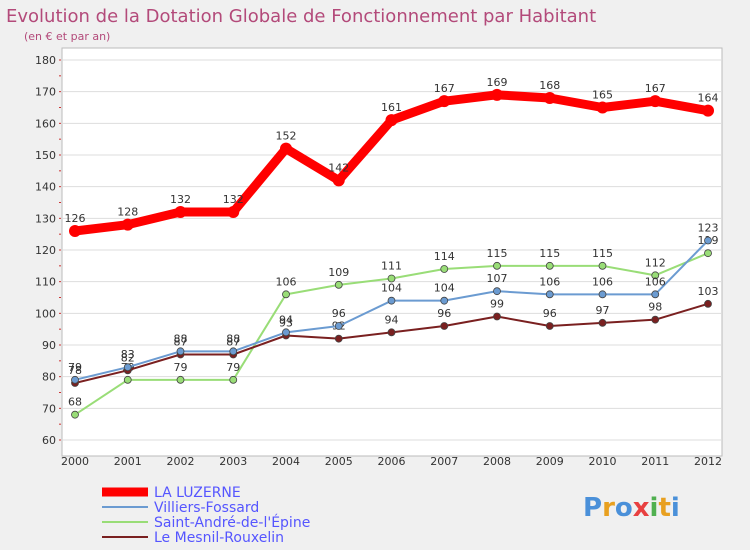 Image resolution: width=750 pixels, height=550 pixels. Describe the element at coordinates (708, 110) in the screenshot. I see `point-0-2012` at that location.